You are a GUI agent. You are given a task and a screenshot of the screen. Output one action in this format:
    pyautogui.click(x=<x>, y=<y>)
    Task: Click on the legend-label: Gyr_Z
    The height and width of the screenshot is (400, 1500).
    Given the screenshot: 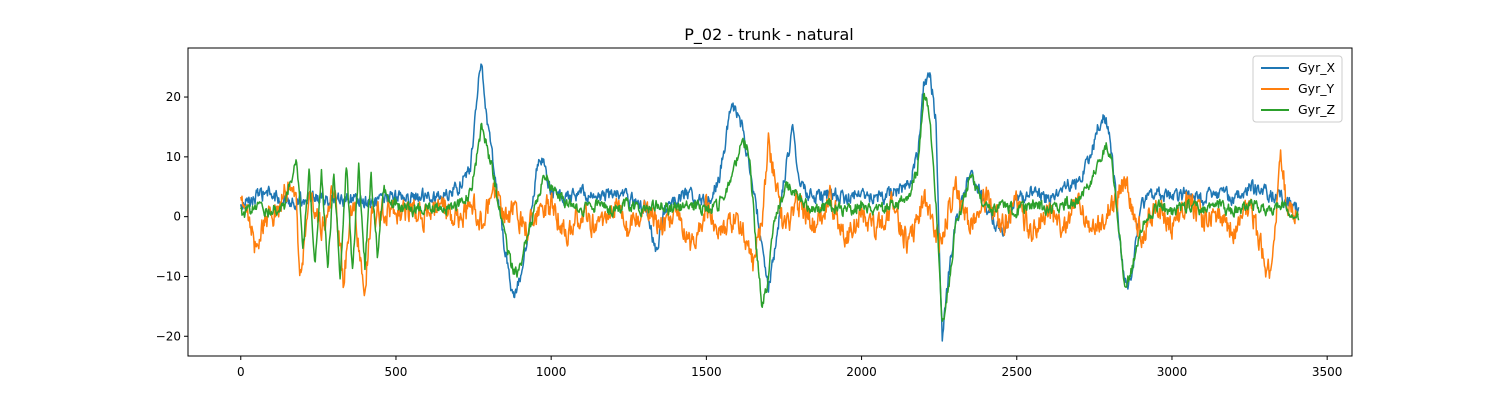 What is the action you would take?
    pyautogui.click(x=1316, y=109)
    